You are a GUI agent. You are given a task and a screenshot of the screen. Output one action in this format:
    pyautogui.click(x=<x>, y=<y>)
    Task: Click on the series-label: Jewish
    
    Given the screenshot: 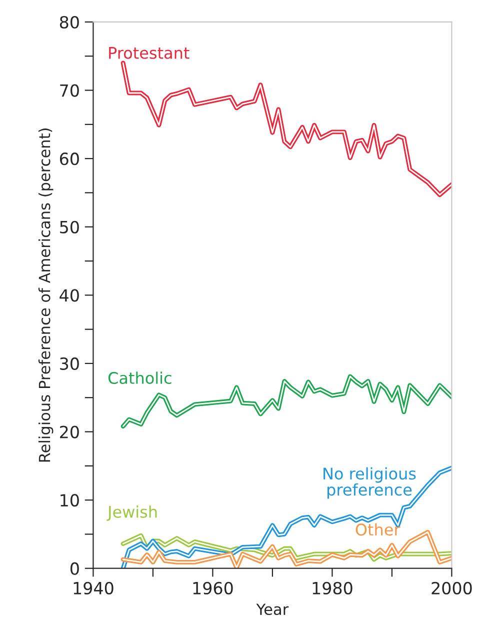 What is the action you would take?
    pyautogui.click(x=131, y=513)
    